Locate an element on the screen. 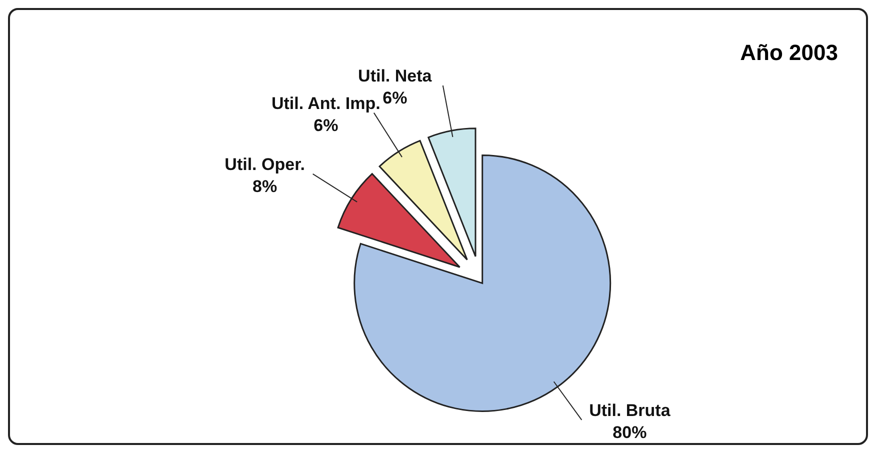 The image size is (878, 455). data-label: 8% is located at coordinates (265, 186).